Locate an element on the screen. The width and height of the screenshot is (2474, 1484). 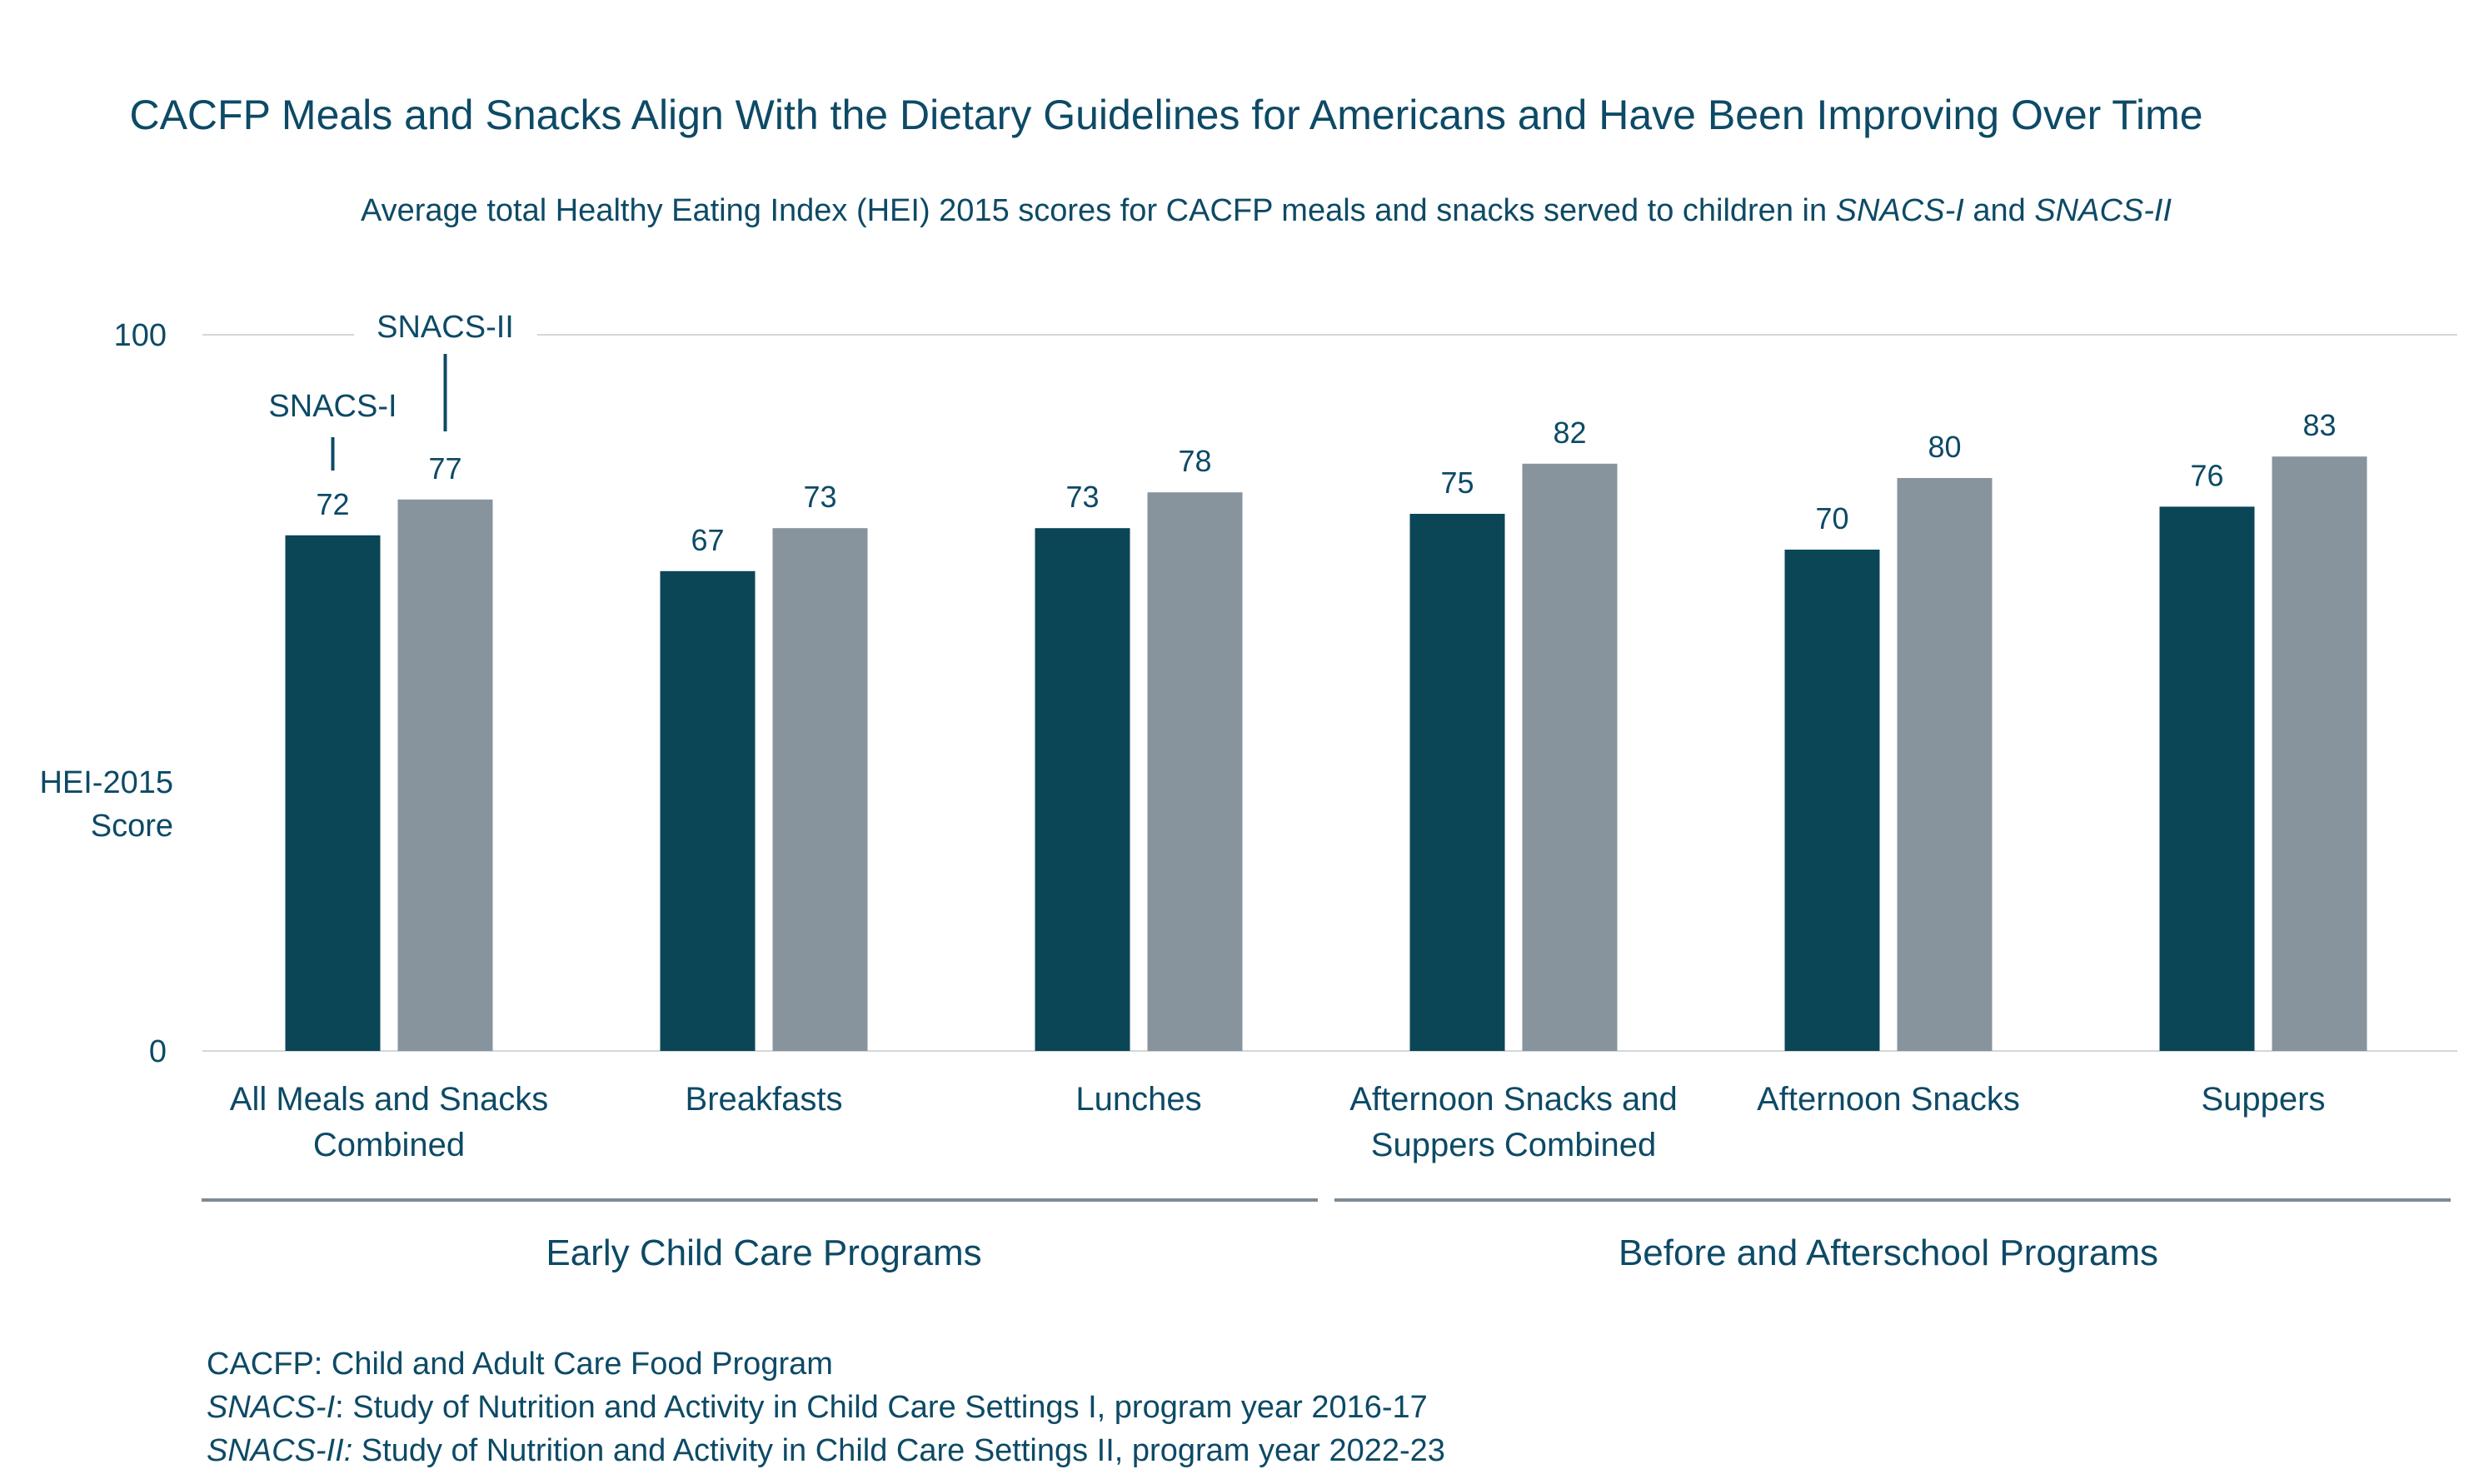
value-label: 80 is located at coordinates (1944, 447).